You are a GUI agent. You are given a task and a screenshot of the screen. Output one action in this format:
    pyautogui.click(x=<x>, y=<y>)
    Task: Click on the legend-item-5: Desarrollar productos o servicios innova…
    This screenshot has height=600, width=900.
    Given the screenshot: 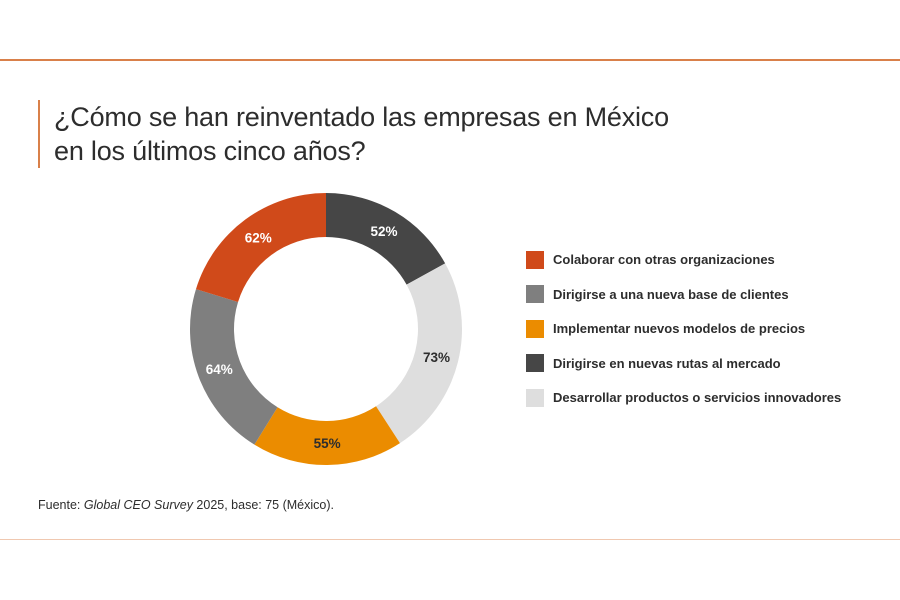 What is the action you would take?
    pyautogui.click(x=683, y=397)
    